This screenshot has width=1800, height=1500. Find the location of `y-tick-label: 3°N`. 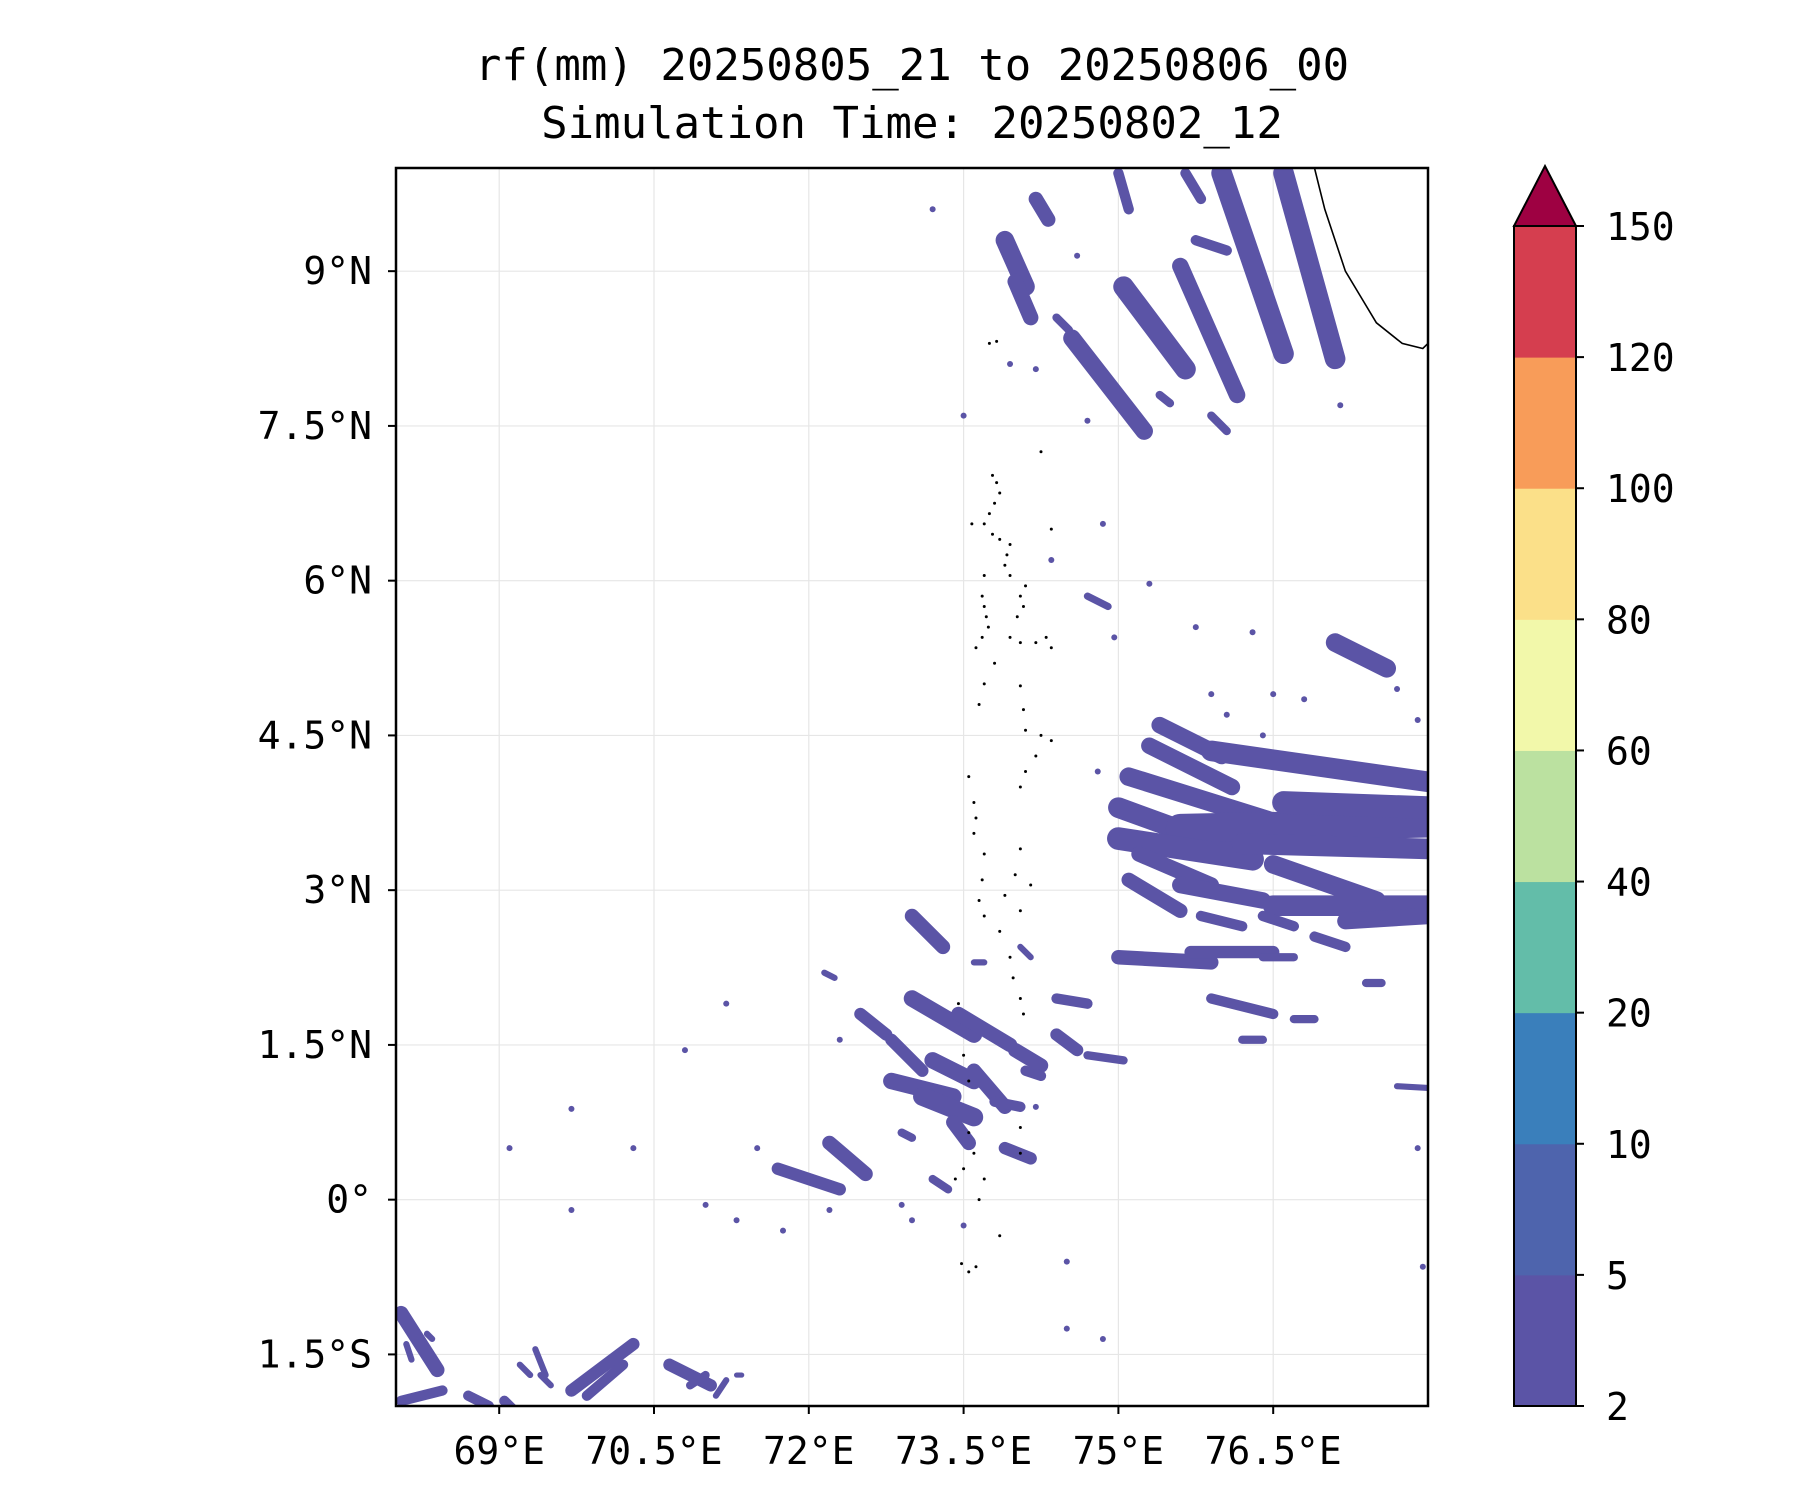

y-tick-label: 3°N is located at coordinates (337, 890).